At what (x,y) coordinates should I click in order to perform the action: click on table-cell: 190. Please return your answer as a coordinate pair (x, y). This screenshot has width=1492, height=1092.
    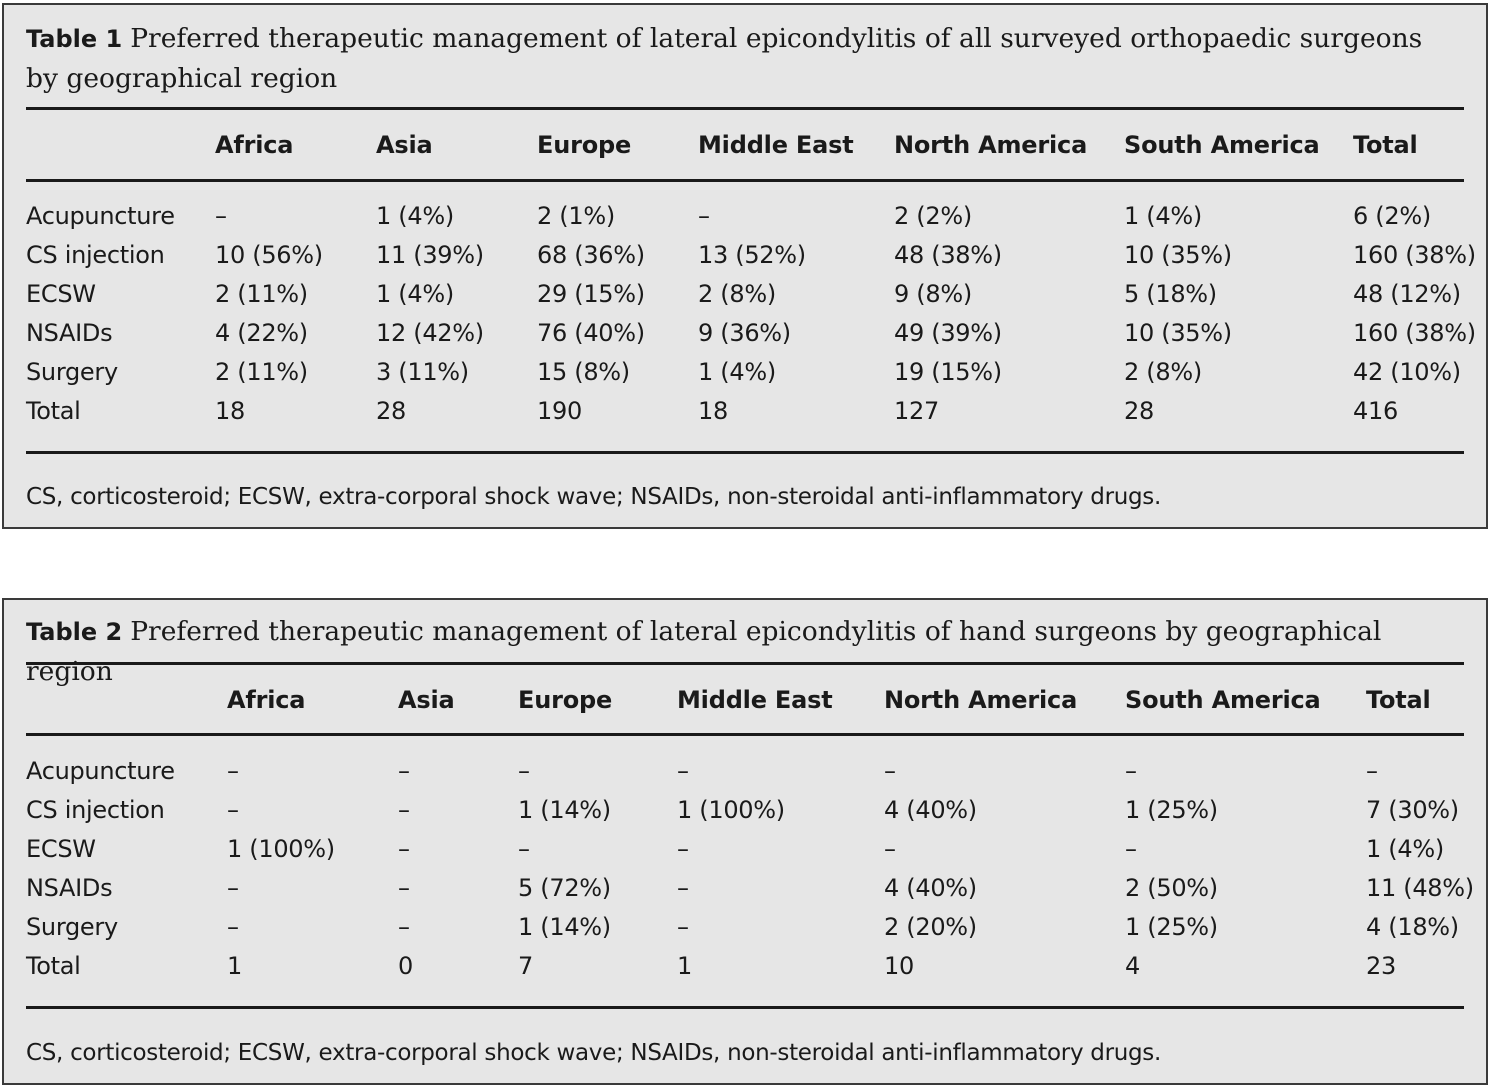
    Looking at the image, I should click on (559, 411).